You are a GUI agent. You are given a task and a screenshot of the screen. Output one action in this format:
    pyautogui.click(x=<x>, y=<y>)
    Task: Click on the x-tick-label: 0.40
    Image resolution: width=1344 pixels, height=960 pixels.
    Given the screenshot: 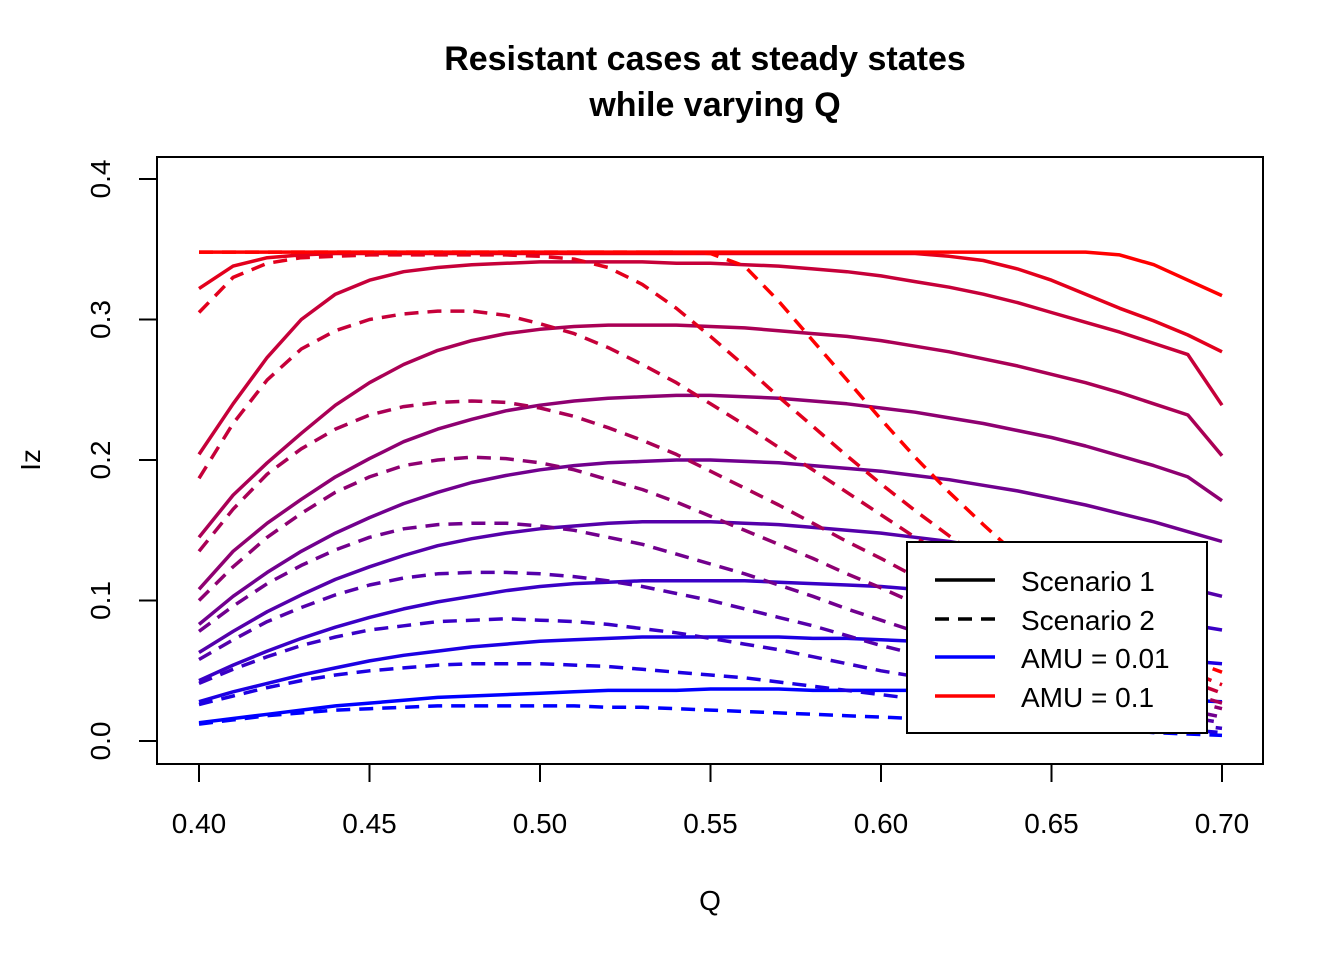 What is the action you would take?
    pyautogui.click(x=199, y=823)
    